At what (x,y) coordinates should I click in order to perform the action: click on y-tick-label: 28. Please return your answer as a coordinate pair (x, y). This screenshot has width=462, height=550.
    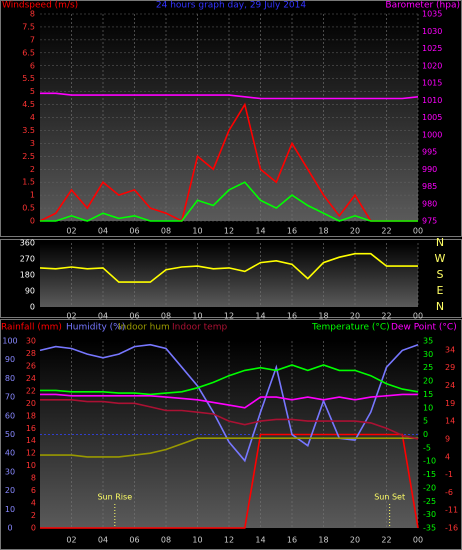
    Looking at the image, I should click on (31, 353).